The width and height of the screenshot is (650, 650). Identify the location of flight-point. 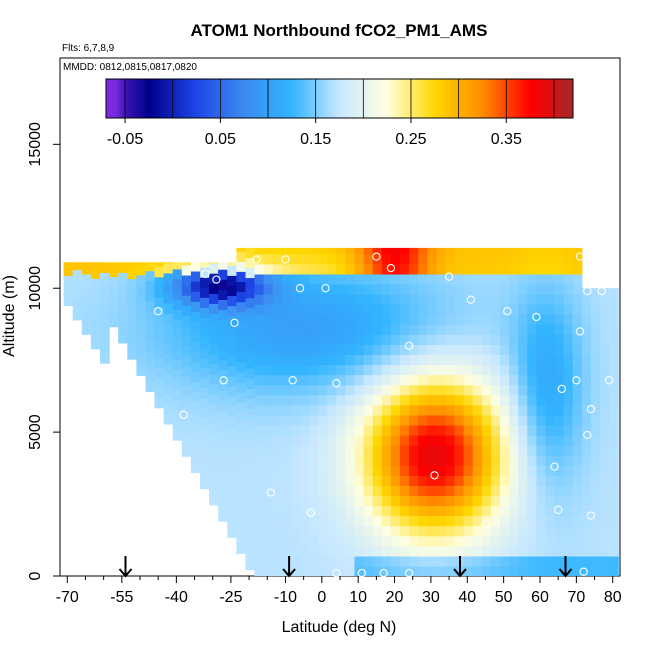
(434, 475).